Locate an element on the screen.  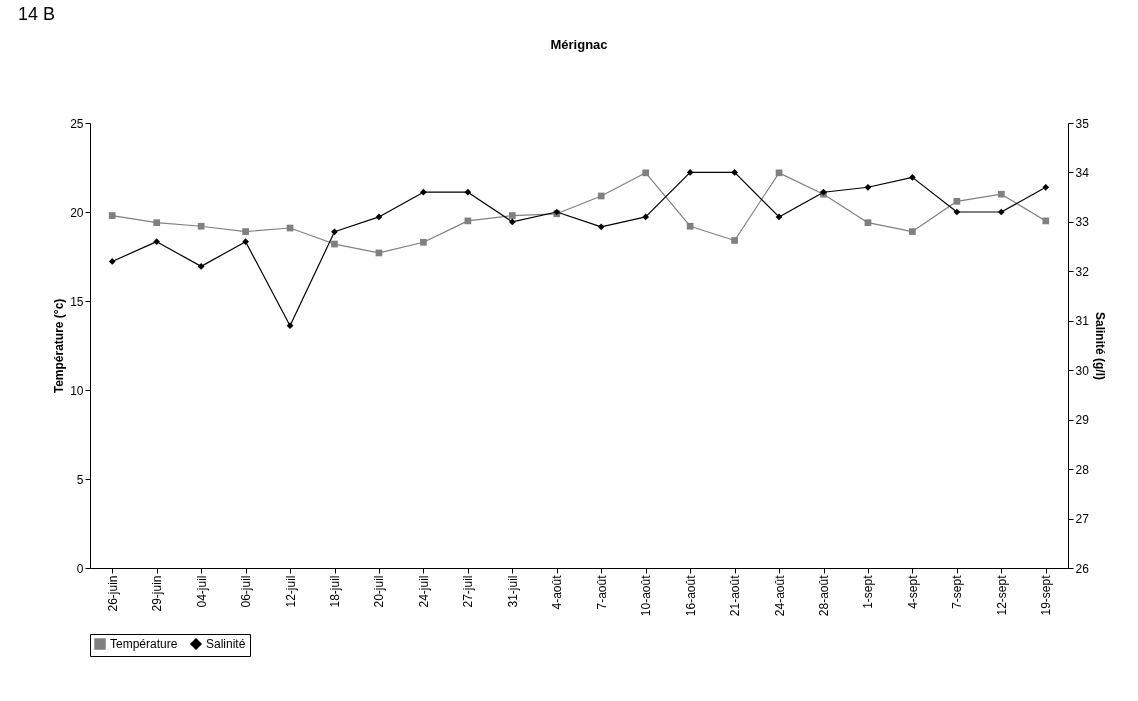
x-tick-label: 04-juil is located at coordinates (201, 591).